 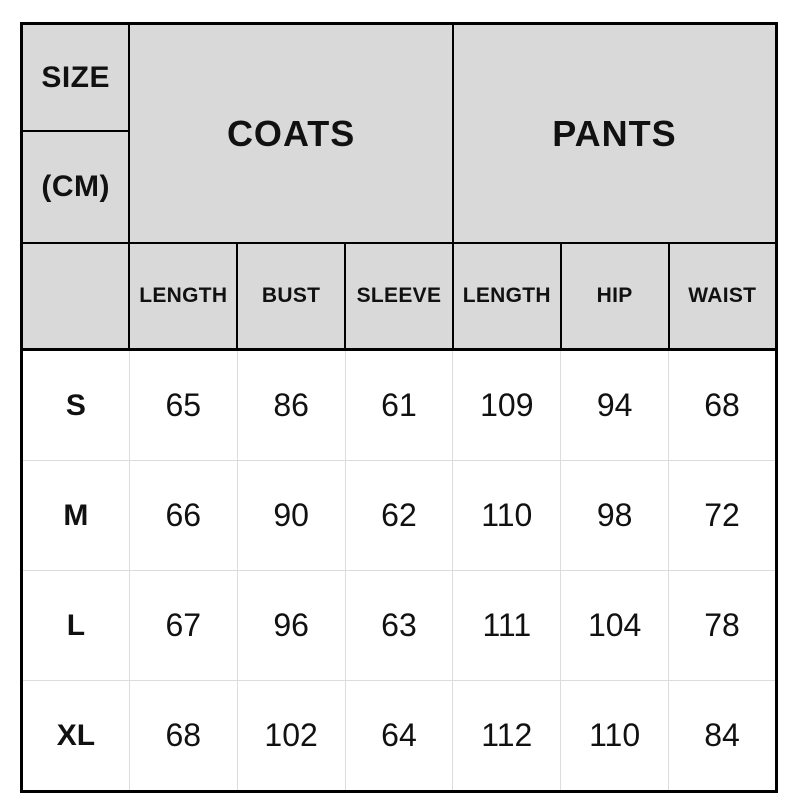 What do you see at coordinates (291, 296) in the screenshot?
I see `column-header-coats-bust: BUST` at bounding box center [291, 296].